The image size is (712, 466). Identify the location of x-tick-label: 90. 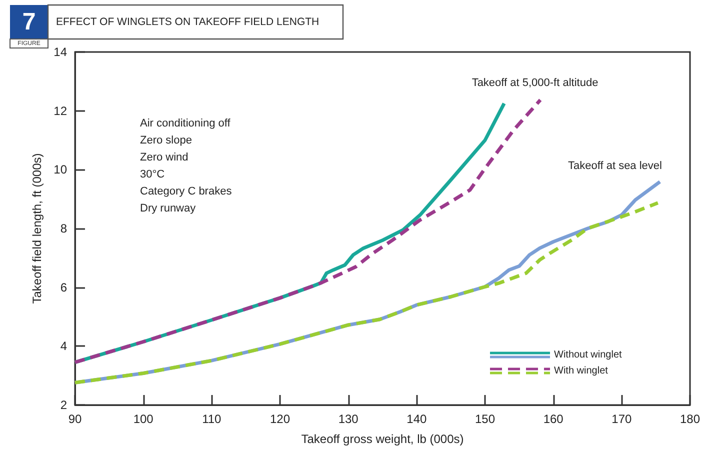
(75, 419).